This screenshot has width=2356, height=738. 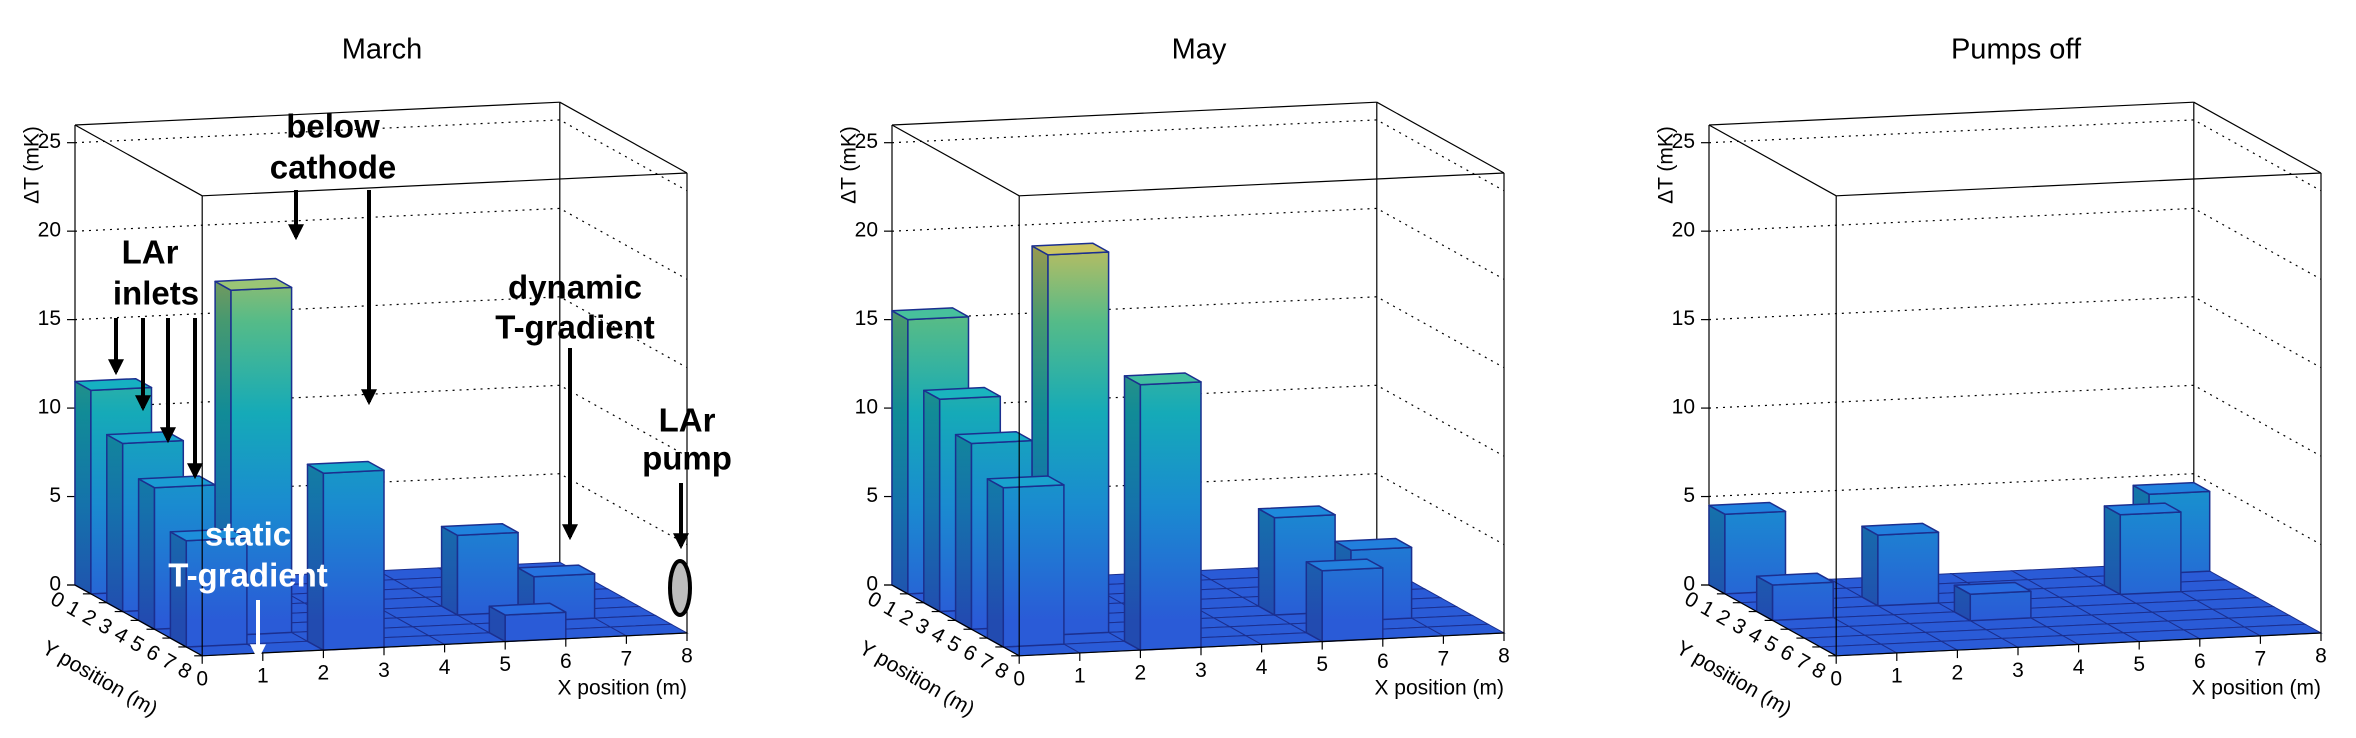 What do you see at coordinates (49, 141) in the screenshot?
I see `z-tick-label: 25` at bounding box center [49, 141].